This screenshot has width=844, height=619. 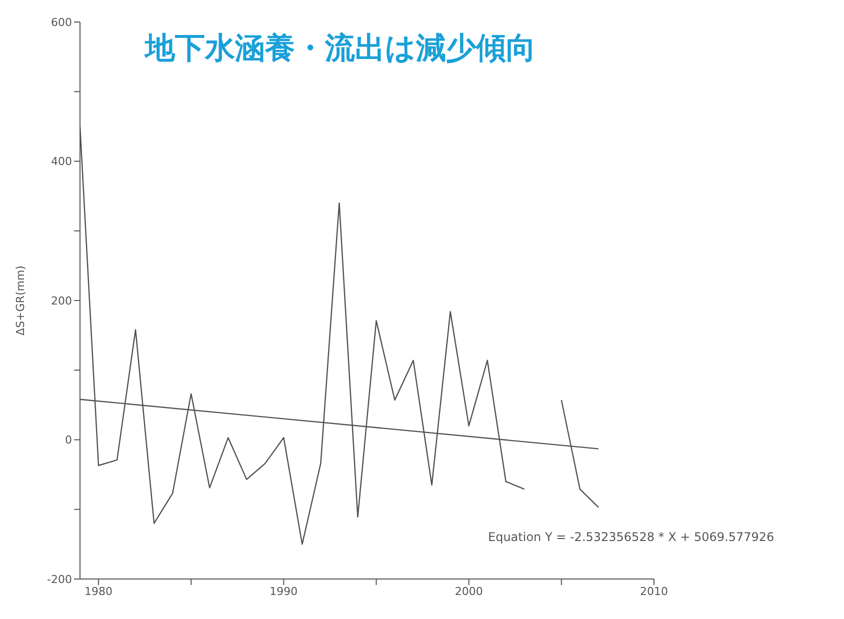 What do you see at coordinates (59, 579) in the screenshot?
I see `y-tick-label: -200` at bounding box center [59, 579].